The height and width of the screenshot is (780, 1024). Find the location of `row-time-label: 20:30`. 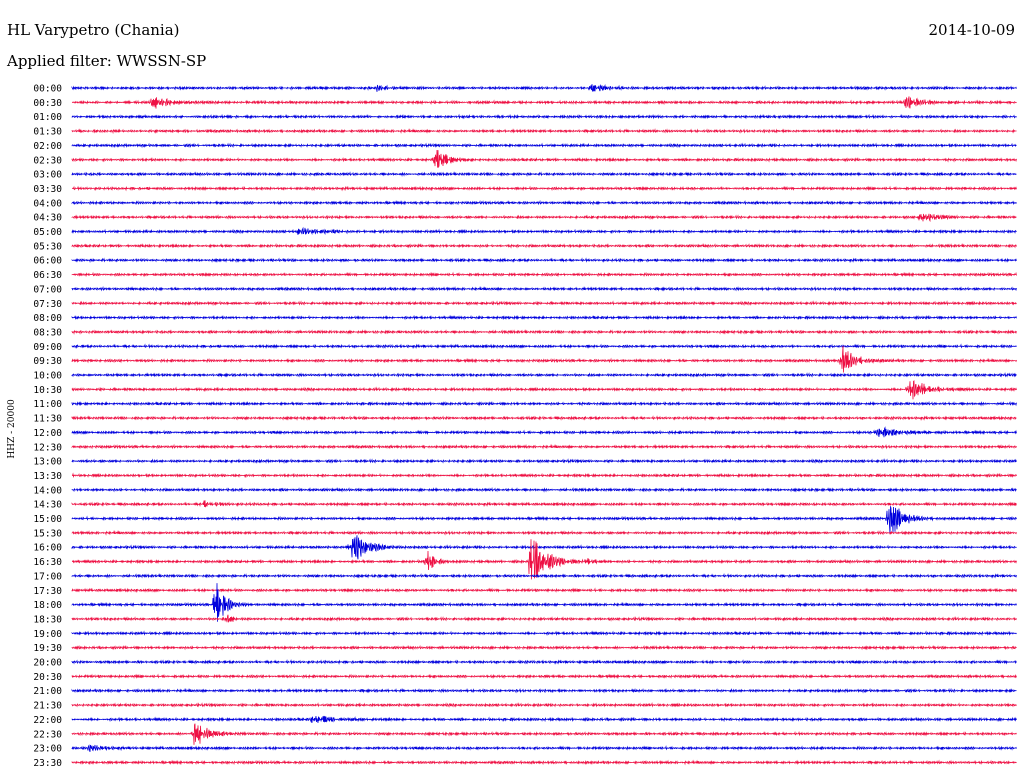

row-time-label: 20:30 is located at coordinates (47, 677).